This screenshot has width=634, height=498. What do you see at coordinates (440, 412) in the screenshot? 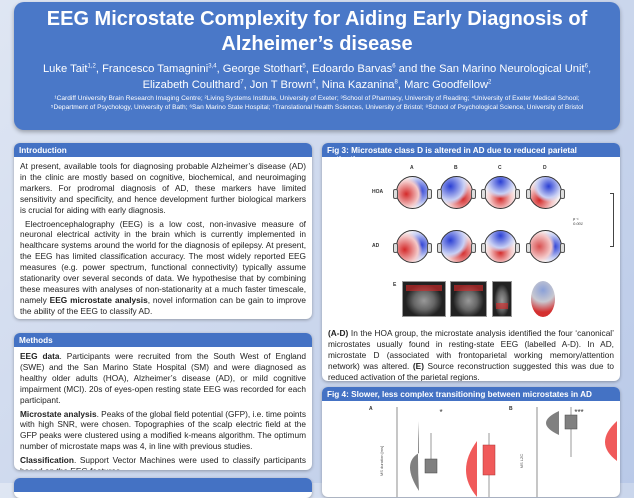
I see `significance-marker: *` at bounding box center [440, 412].